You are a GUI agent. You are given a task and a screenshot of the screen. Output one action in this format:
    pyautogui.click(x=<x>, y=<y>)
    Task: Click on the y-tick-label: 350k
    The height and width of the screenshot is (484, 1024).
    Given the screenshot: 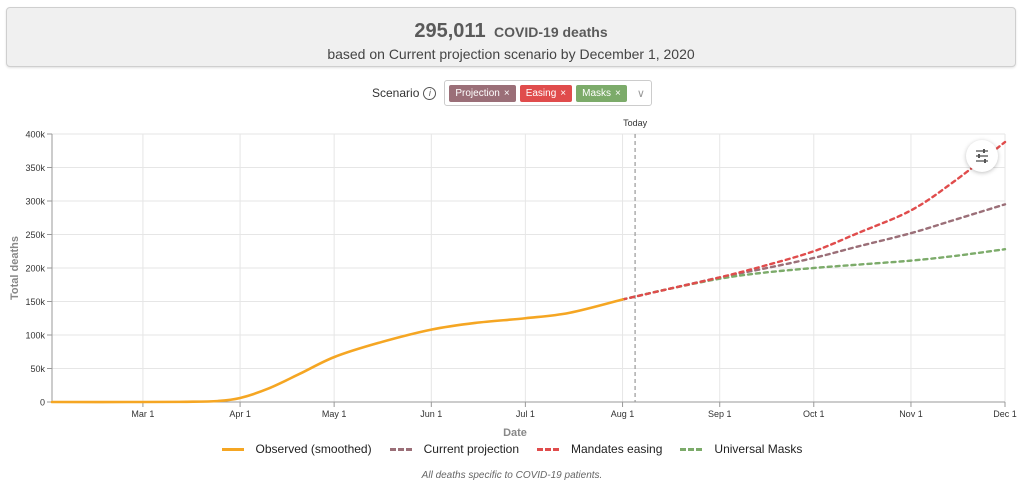 What is the action you would take?
    pyautogui.click(x=35, y=168)
    